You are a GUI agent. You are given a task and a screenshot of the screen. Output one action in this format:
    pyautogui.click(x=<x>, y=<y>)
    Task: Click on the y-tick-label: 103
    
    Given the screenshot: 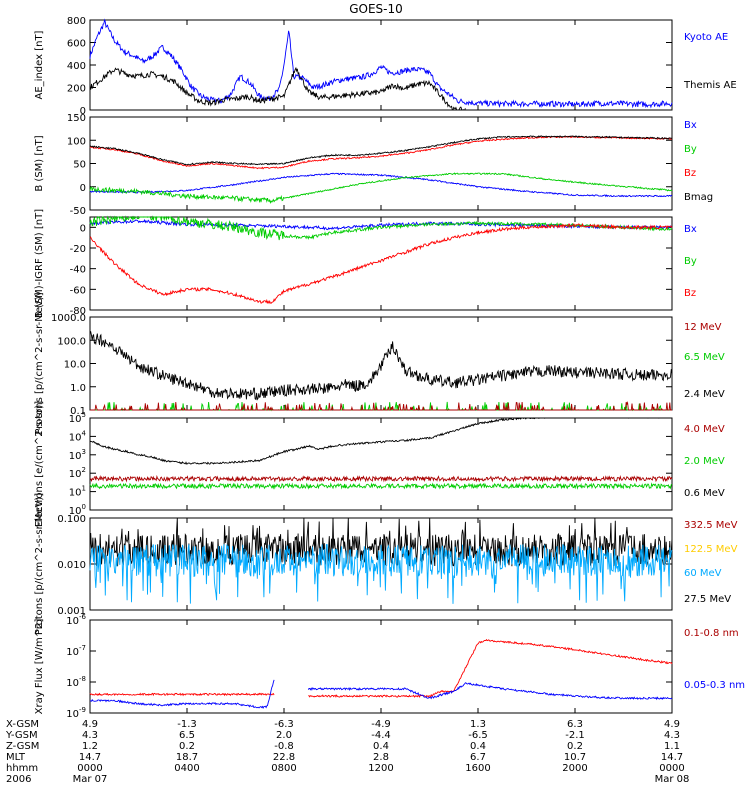 What is the action you would take?
    pyautogui.click(x=77, y=455)
    